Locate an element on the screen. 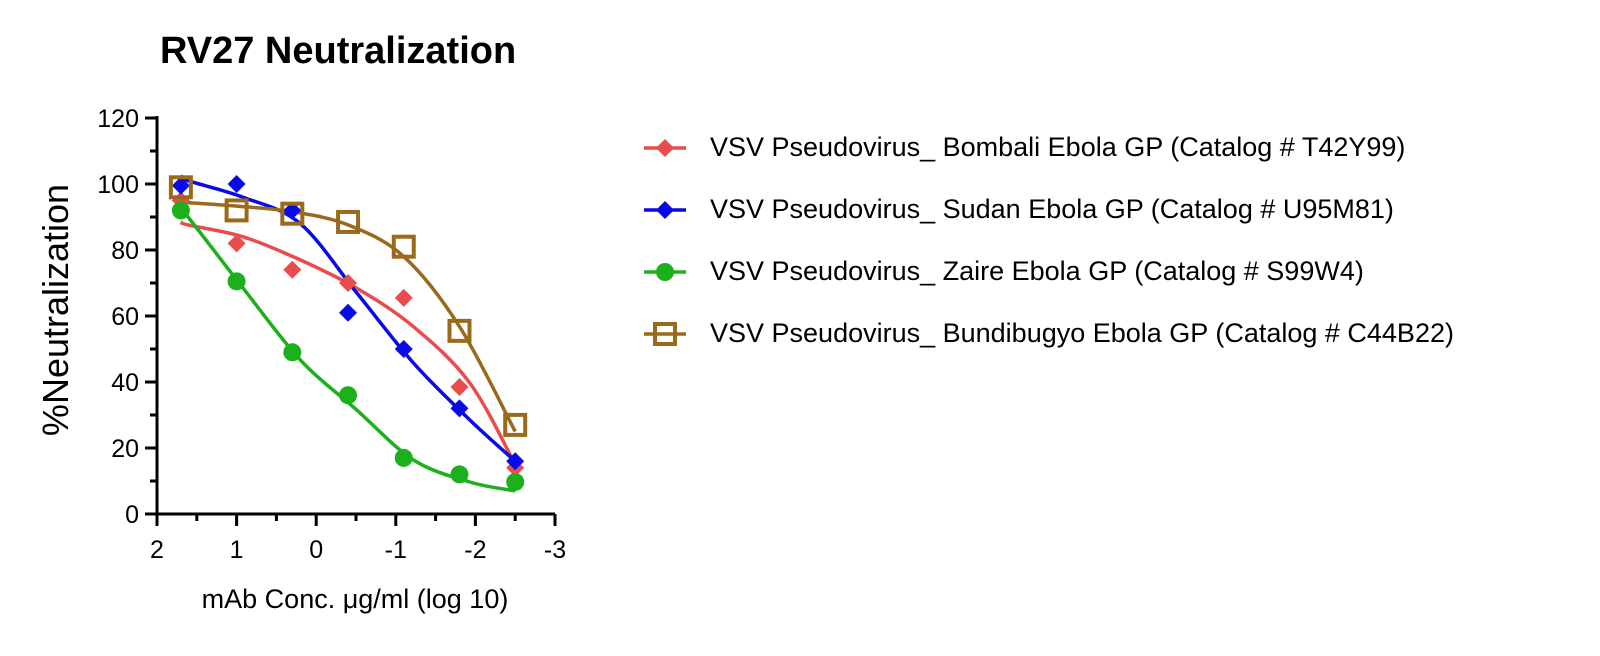 This screenshot has height=656, width=1600. y-tick-label: 120 is located at coordinates (118, 119).